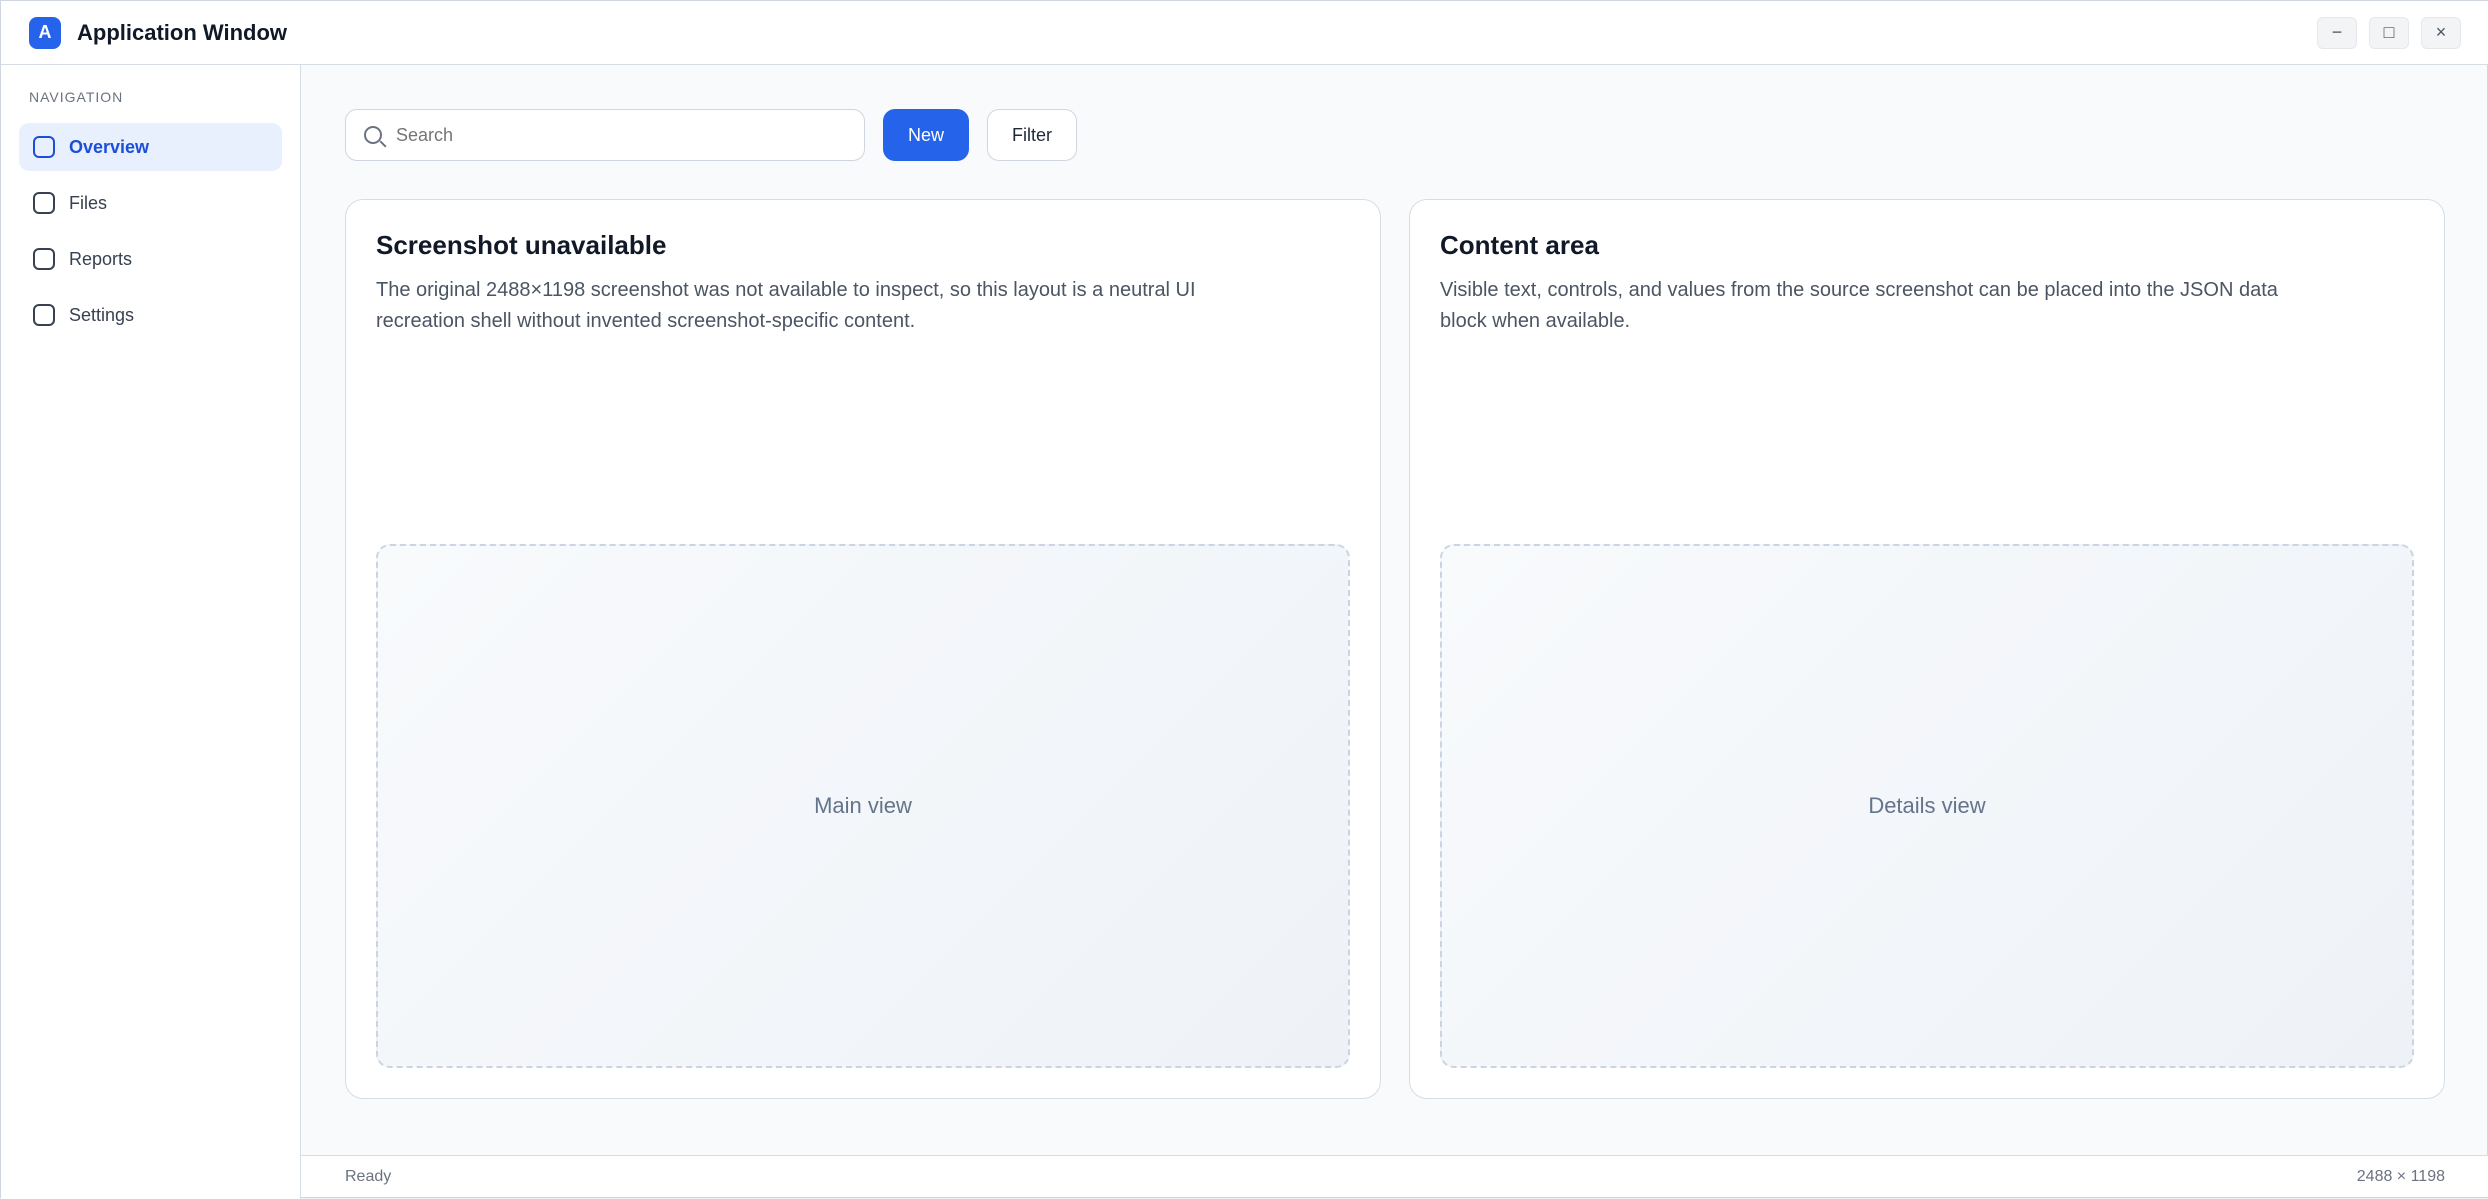 This screenshot has height=1199, width=2488. Describe the element at coordinates (88, 202) in the screenshot. I see `sidebar-item-label: Files` at that location.